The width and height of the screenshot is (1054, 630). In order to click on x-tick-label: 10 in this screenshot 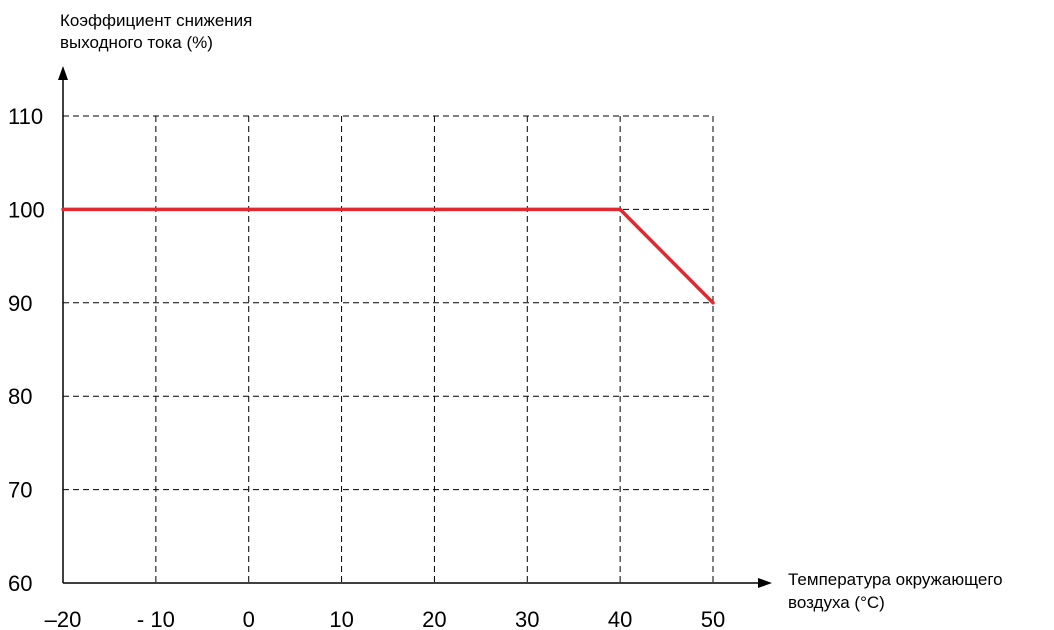, I will do `click(341, 618)`.